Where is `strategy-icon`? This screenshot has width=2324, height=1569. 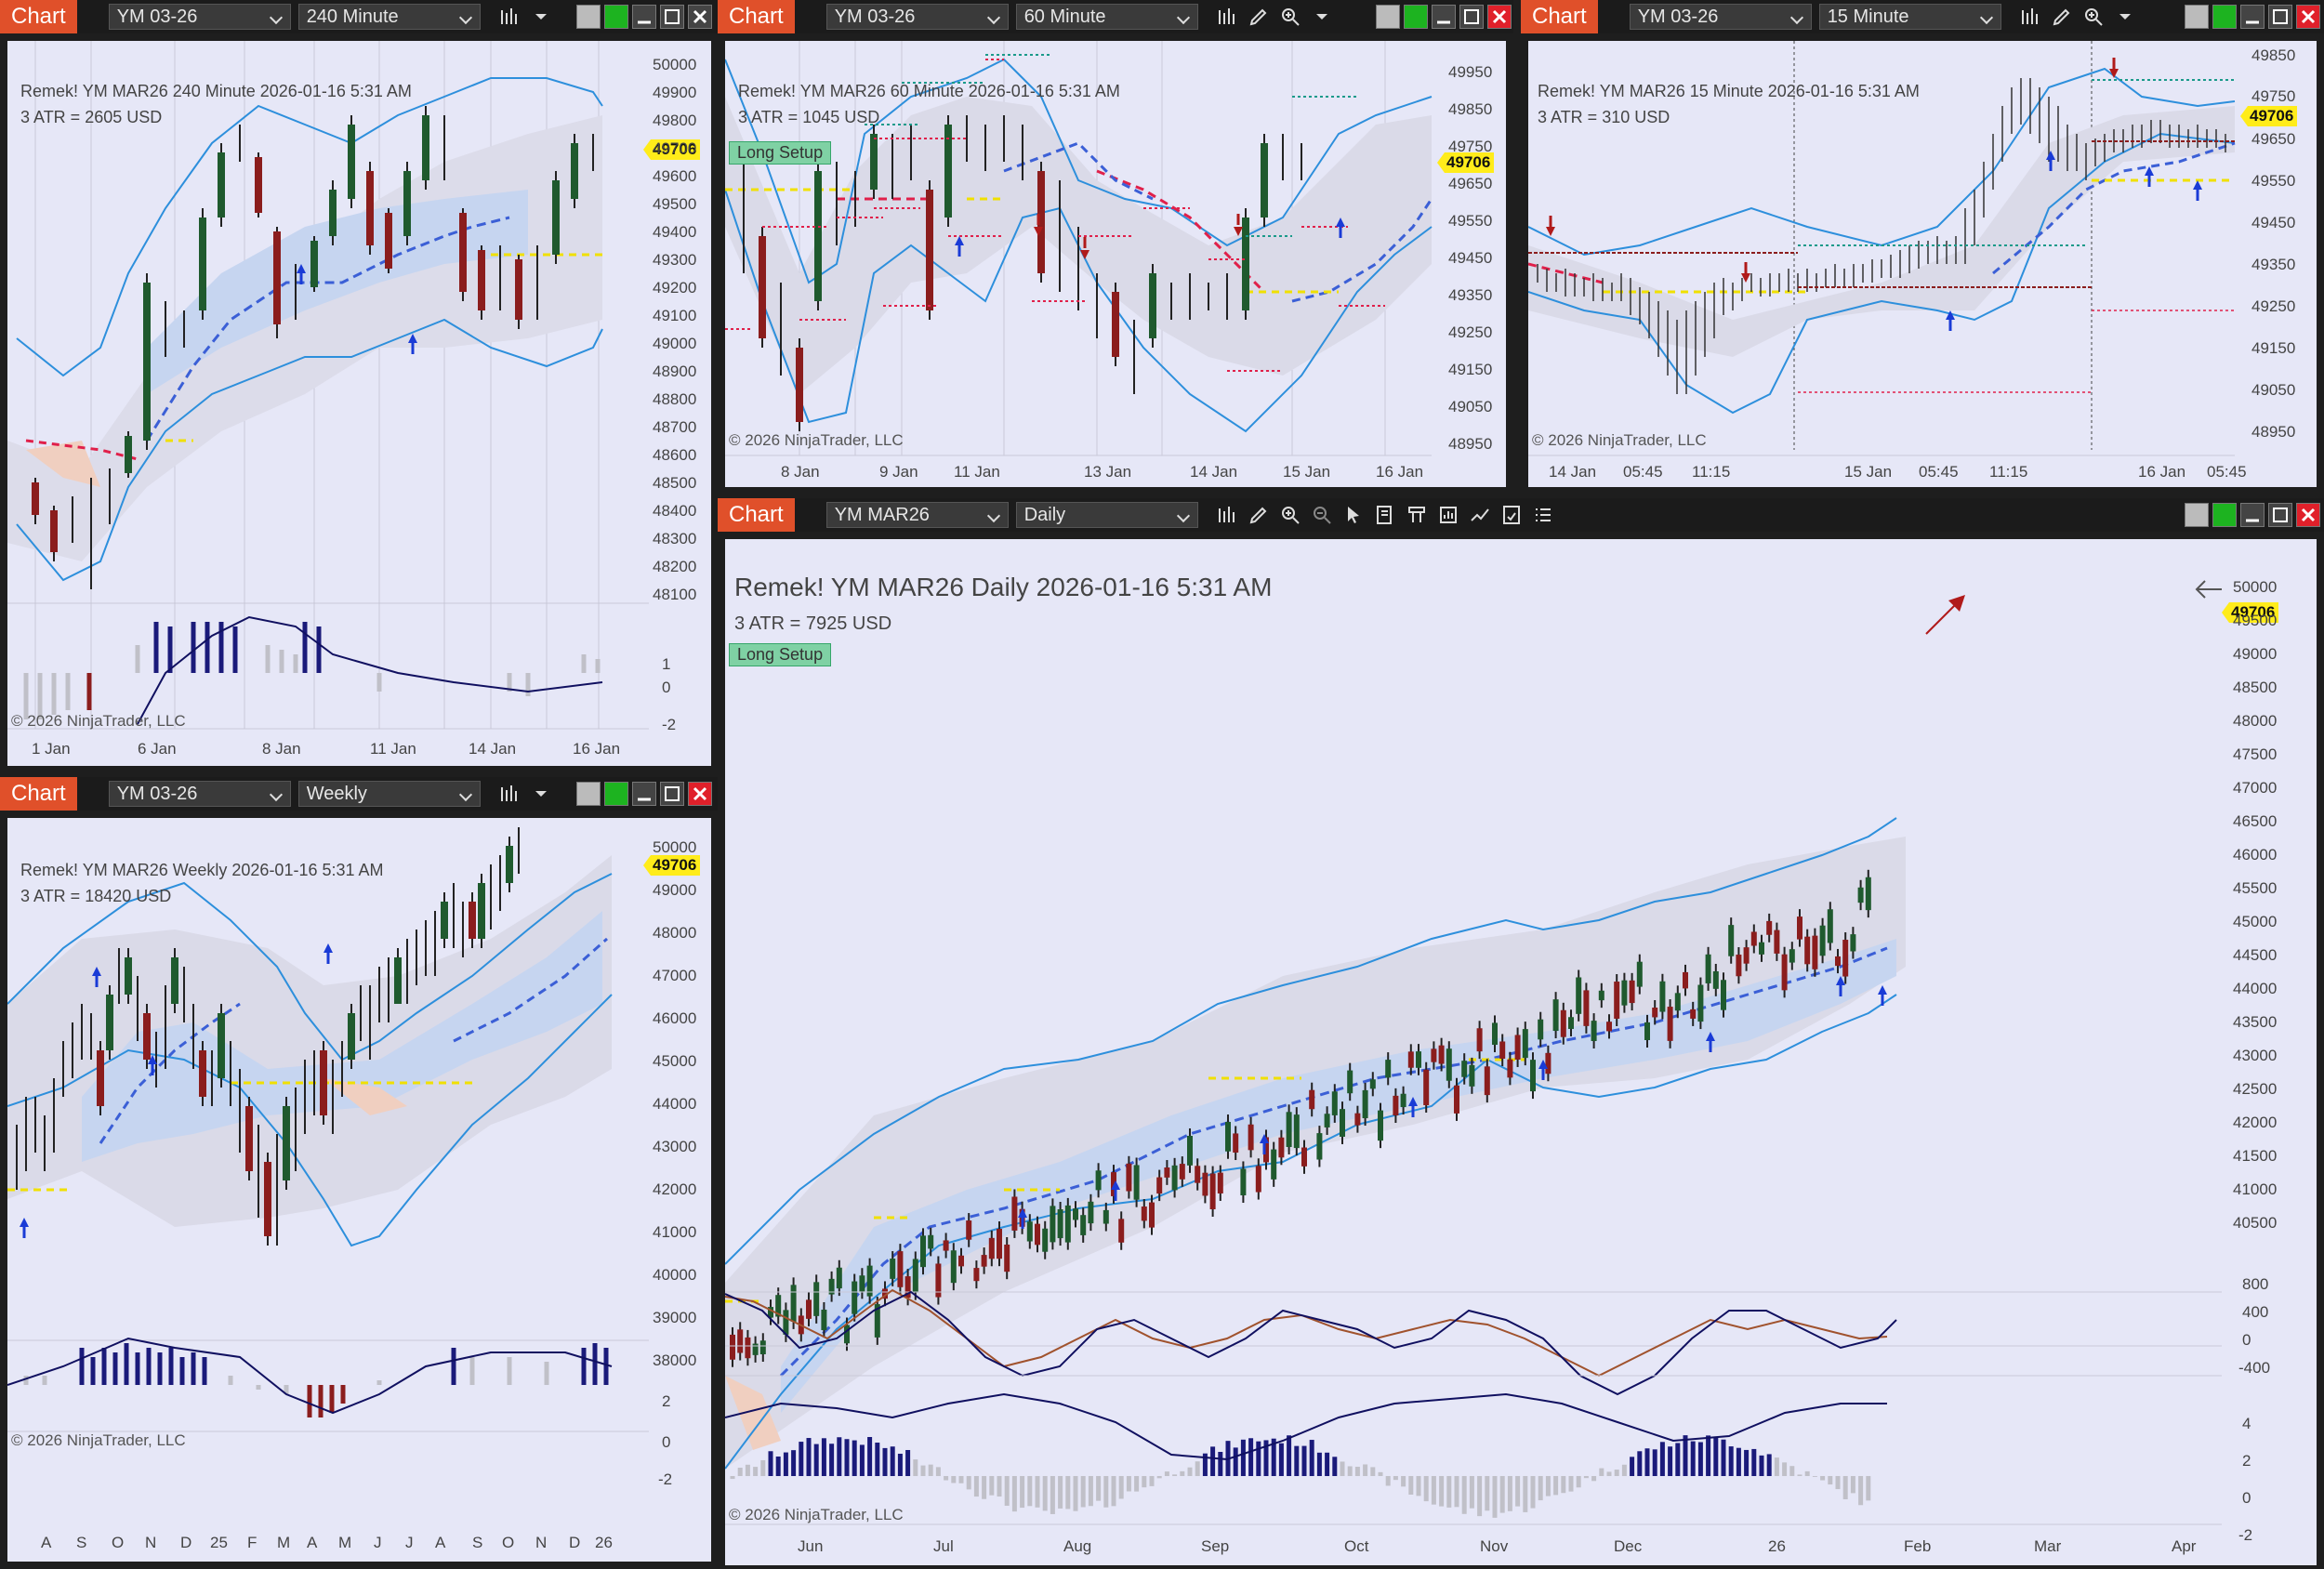 strategy-icon is located at coordinates (1448, 515).